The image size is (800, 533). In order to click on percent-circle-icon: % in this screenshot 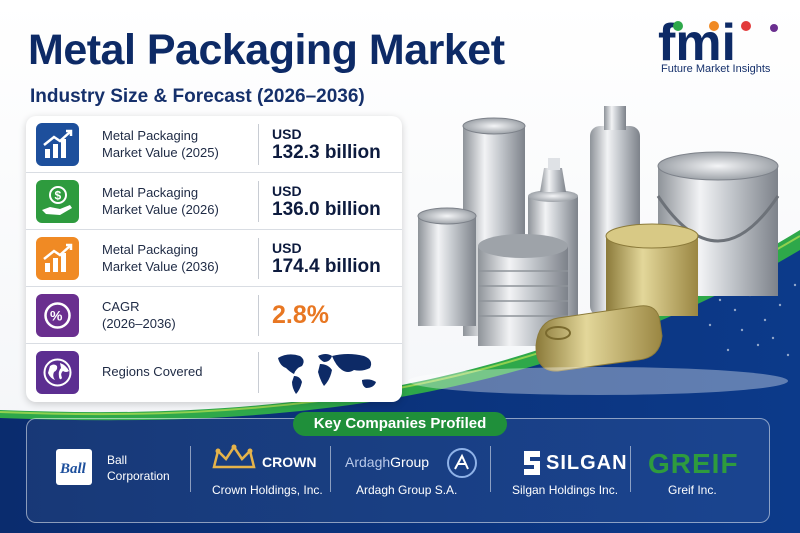, I will do `click(57, 315)`.